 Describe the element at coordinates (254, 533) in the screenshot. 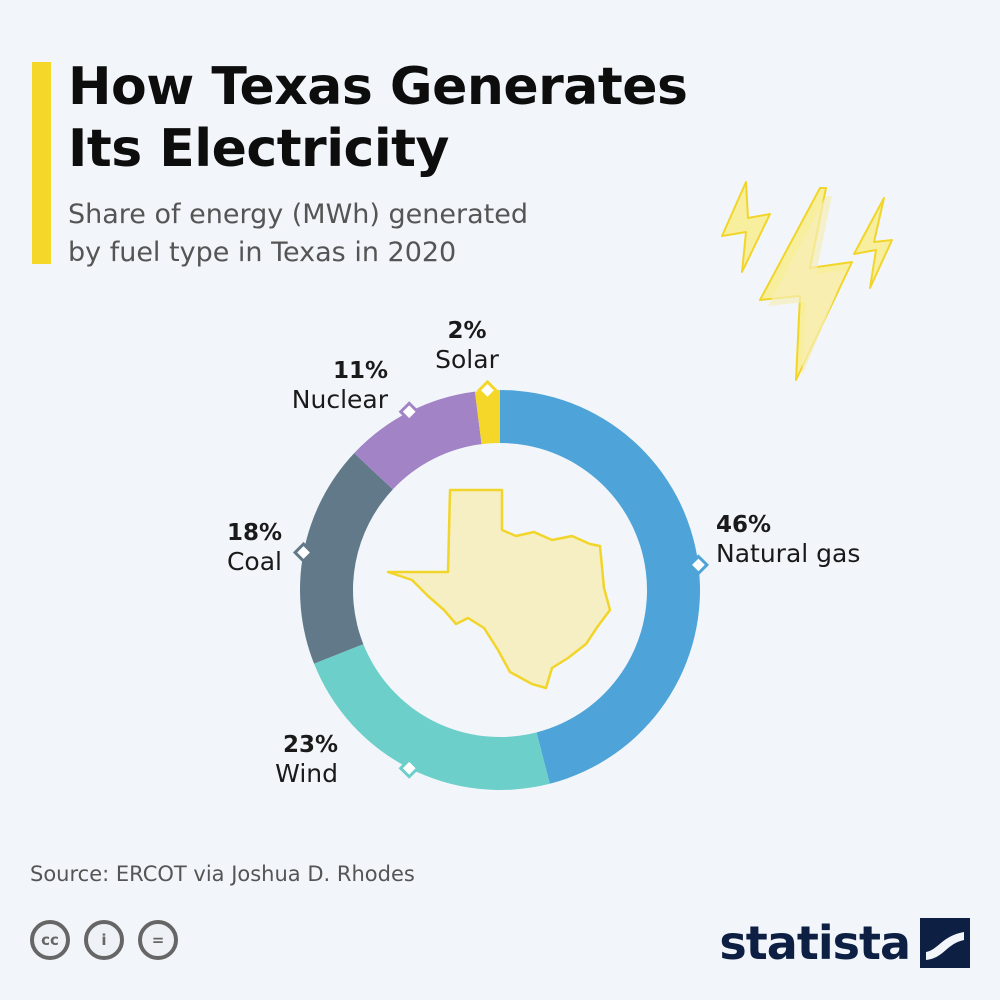

I see `slice-value-label: 18%` at that location.